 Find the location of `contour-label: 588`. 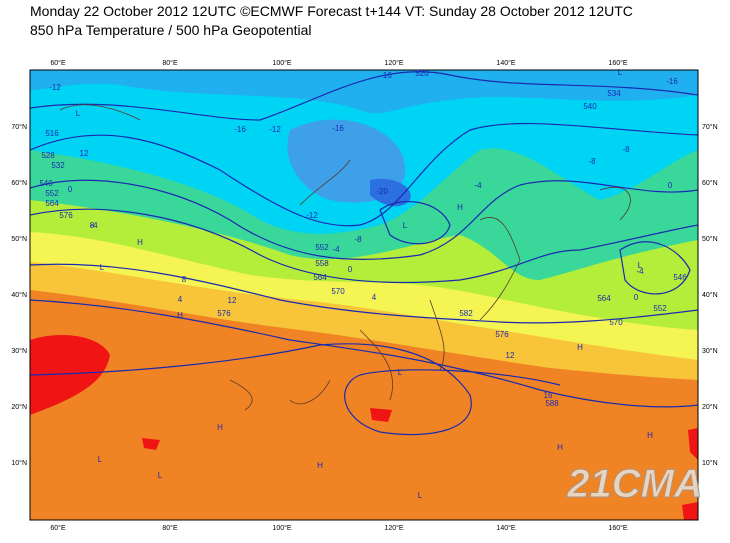

contour-label: 588 is located at coordinates (552, 403).